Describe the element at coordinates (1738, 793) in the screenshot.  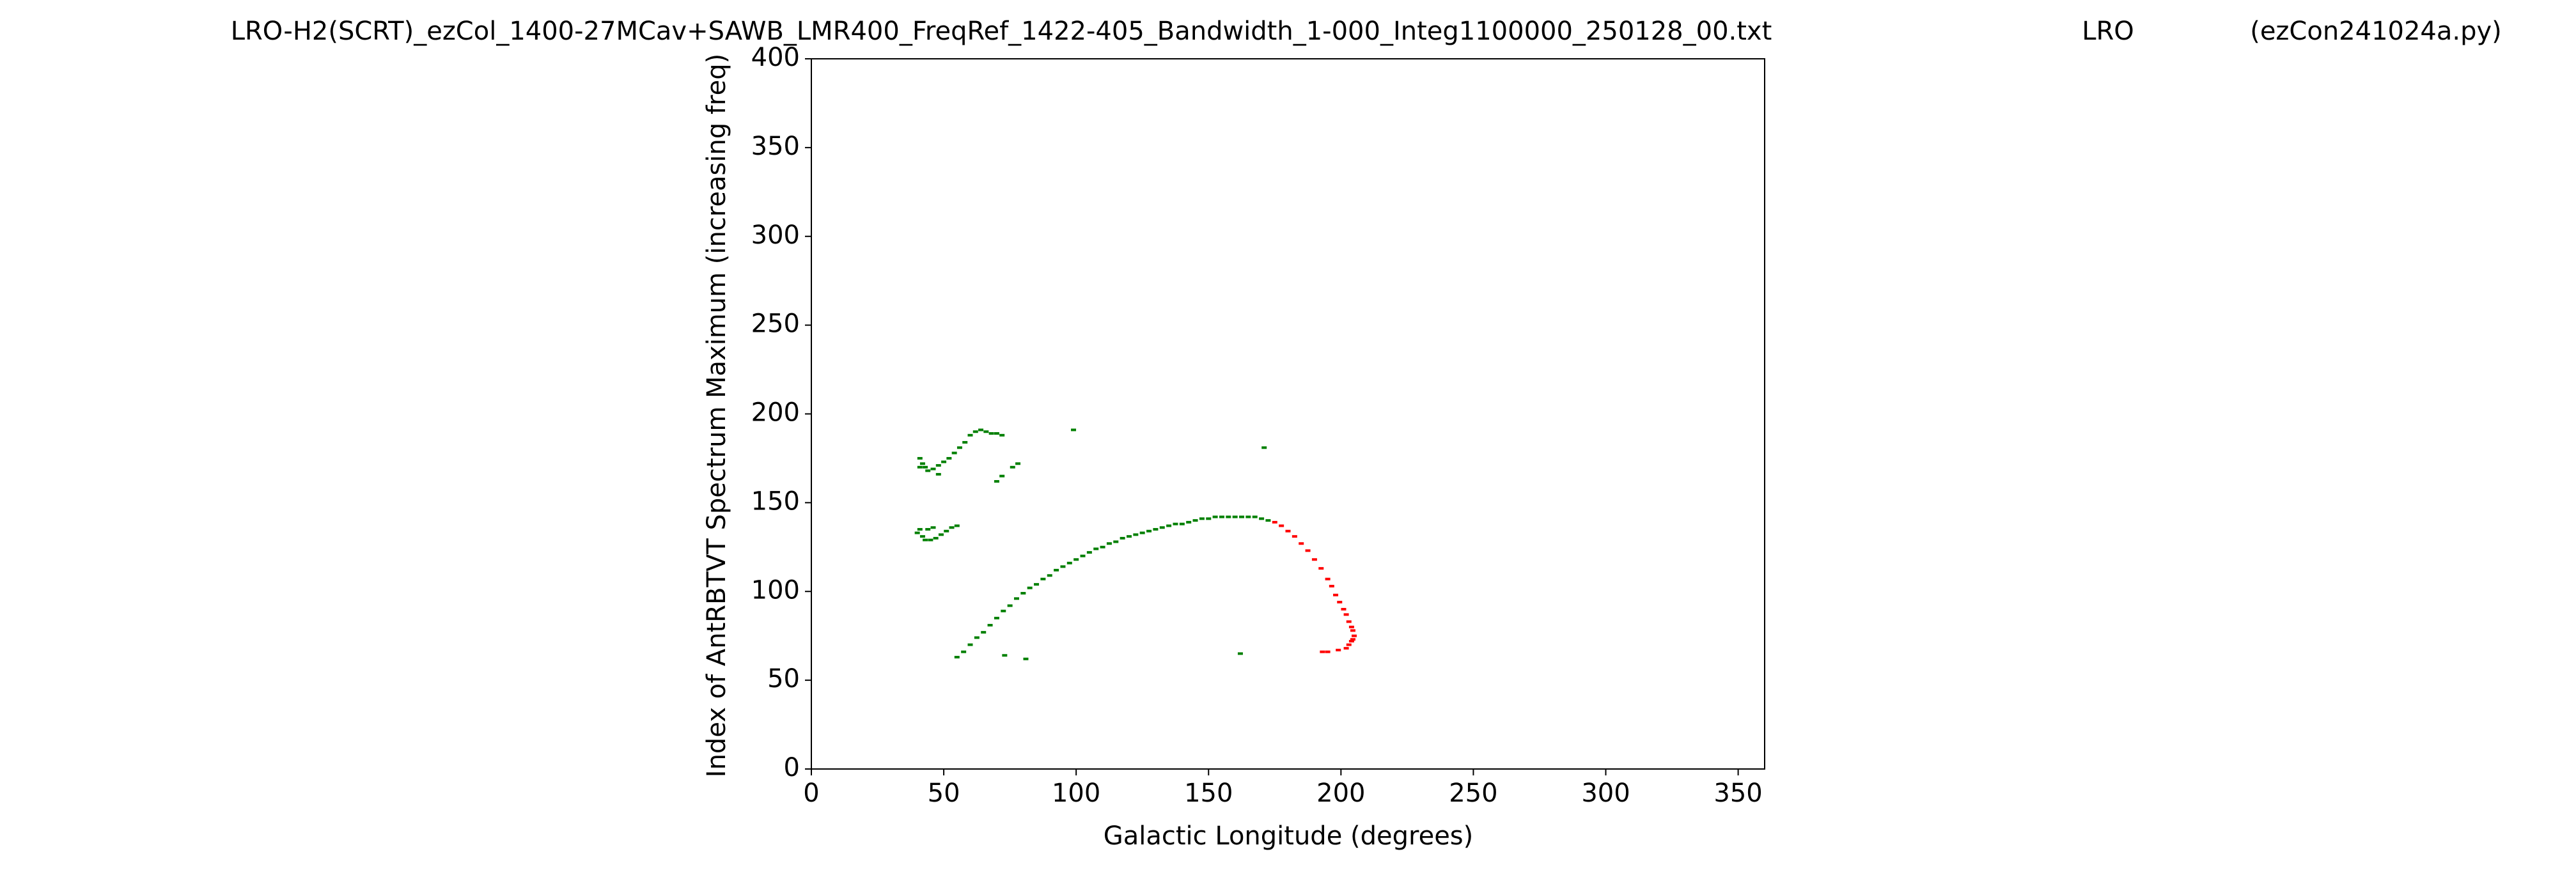
I see `x-tick-label: 350` at that location.